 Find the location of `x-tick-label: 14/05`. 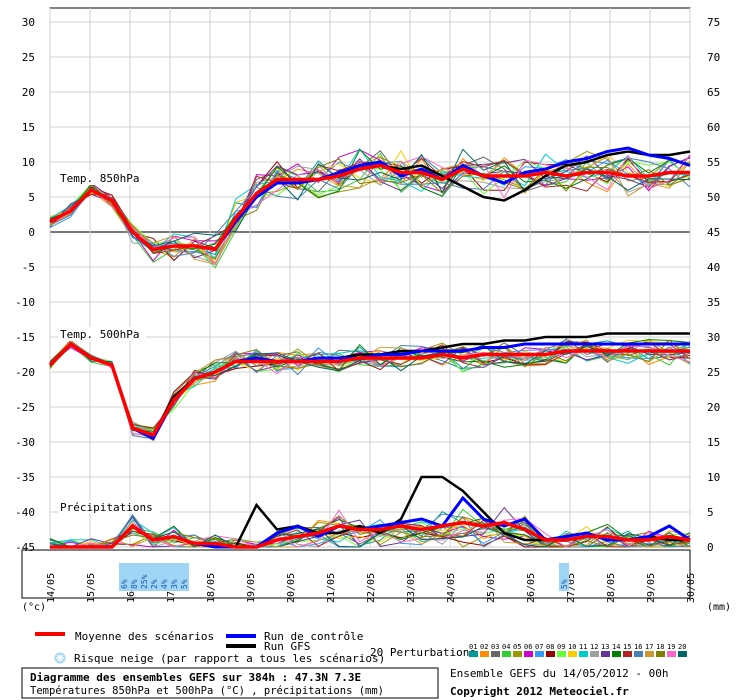

x-tick-label: 14/05 is located at coordinates (51, 588).